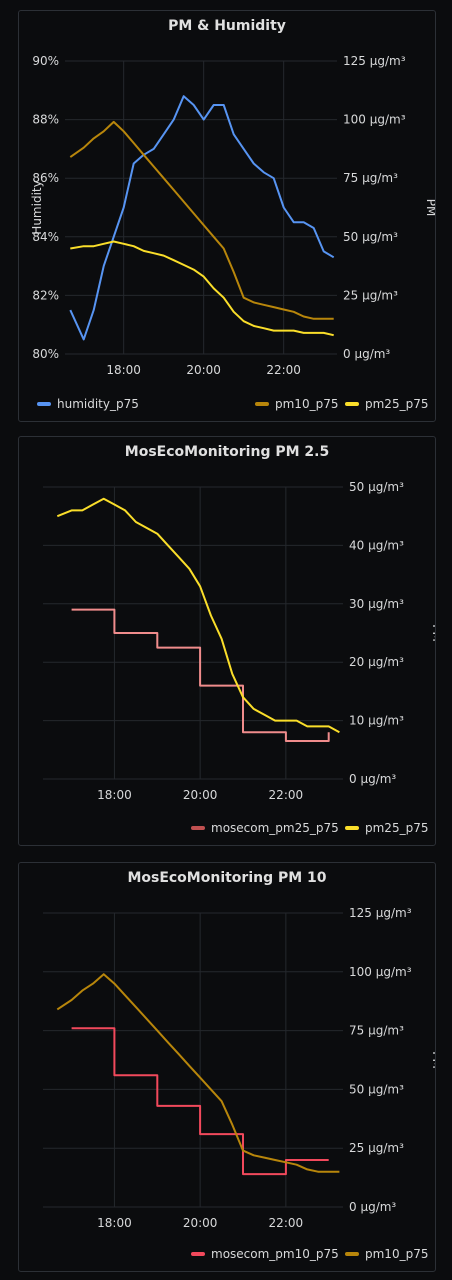 Image resolution: width=452 pixels, height=1280 pixels. Describe the element at coordinates (45, 237) in the screenshot. I see `y-tick-label-left: 84%` at that location.